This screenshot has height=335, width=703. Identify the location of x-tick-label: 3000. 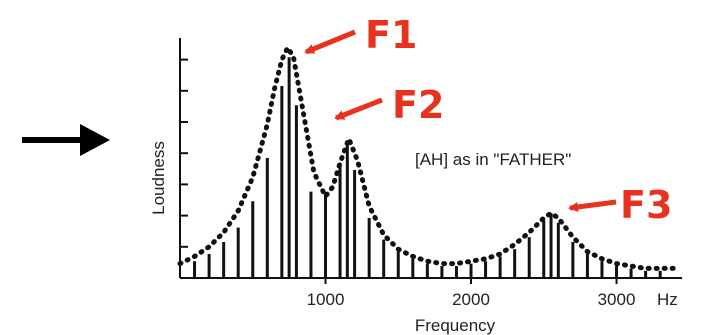
(617, 299).